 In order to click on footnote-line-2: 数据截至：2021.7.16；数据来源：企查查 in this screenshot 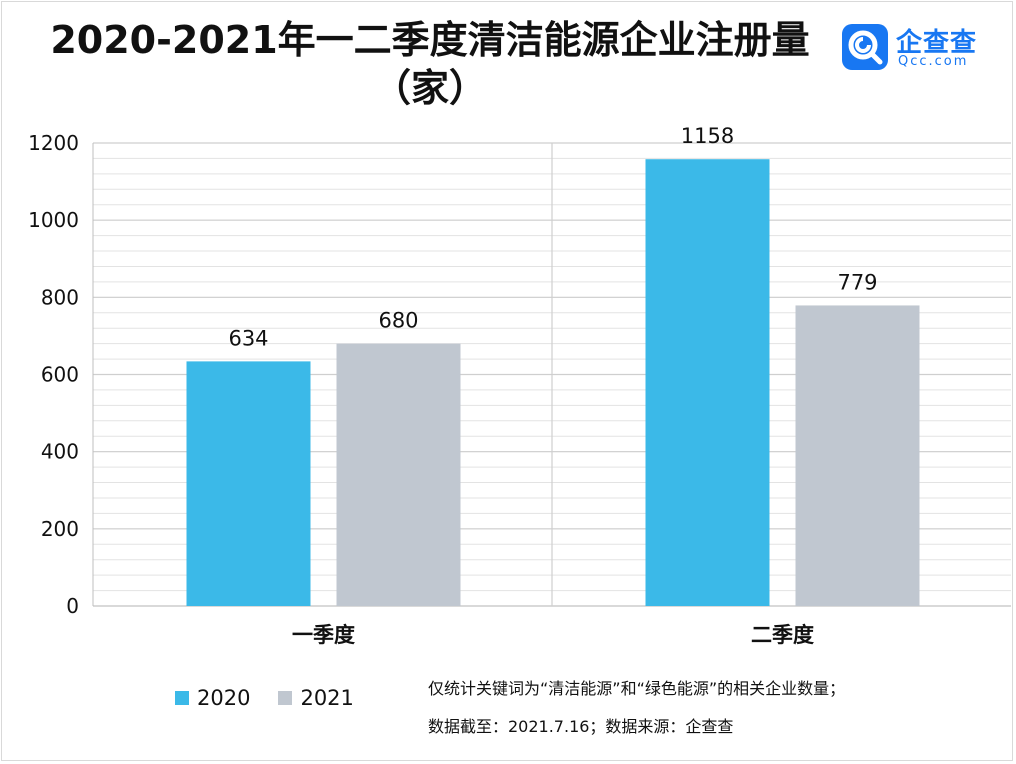, I will do `click(581, 726)`.